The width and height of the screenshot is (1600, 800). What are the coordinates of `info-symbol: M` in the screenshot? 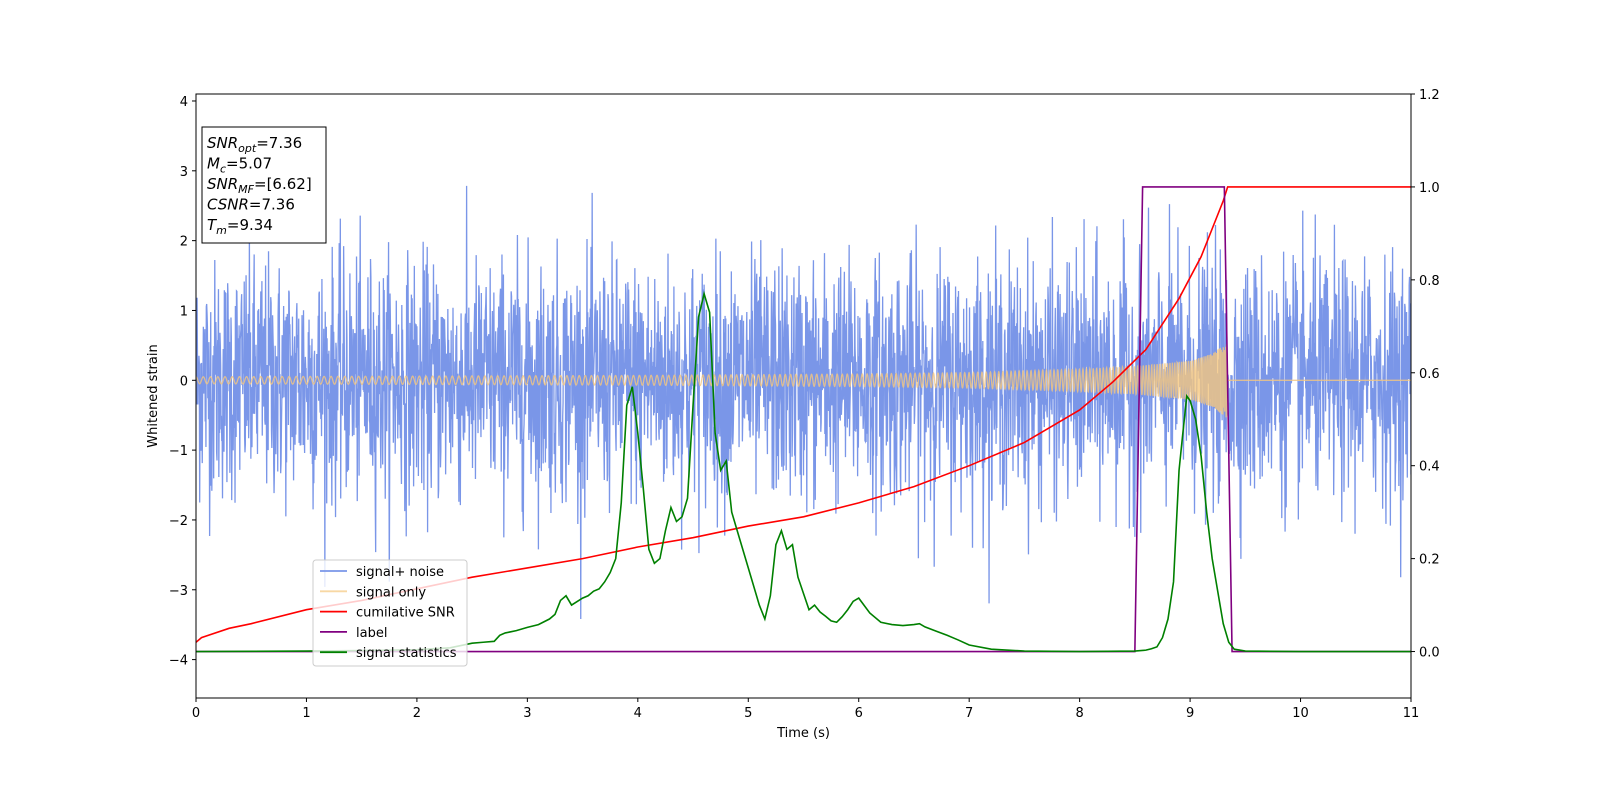 It's located at (213, 164).